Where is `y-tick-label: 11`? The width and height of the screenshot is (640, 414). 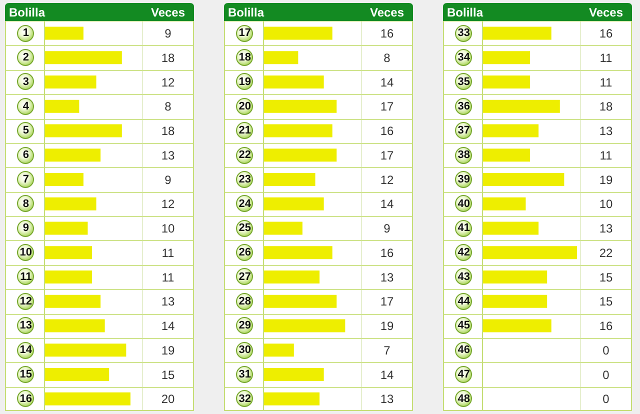 y-tick-label: 11 is located at coordinates (26, 276).